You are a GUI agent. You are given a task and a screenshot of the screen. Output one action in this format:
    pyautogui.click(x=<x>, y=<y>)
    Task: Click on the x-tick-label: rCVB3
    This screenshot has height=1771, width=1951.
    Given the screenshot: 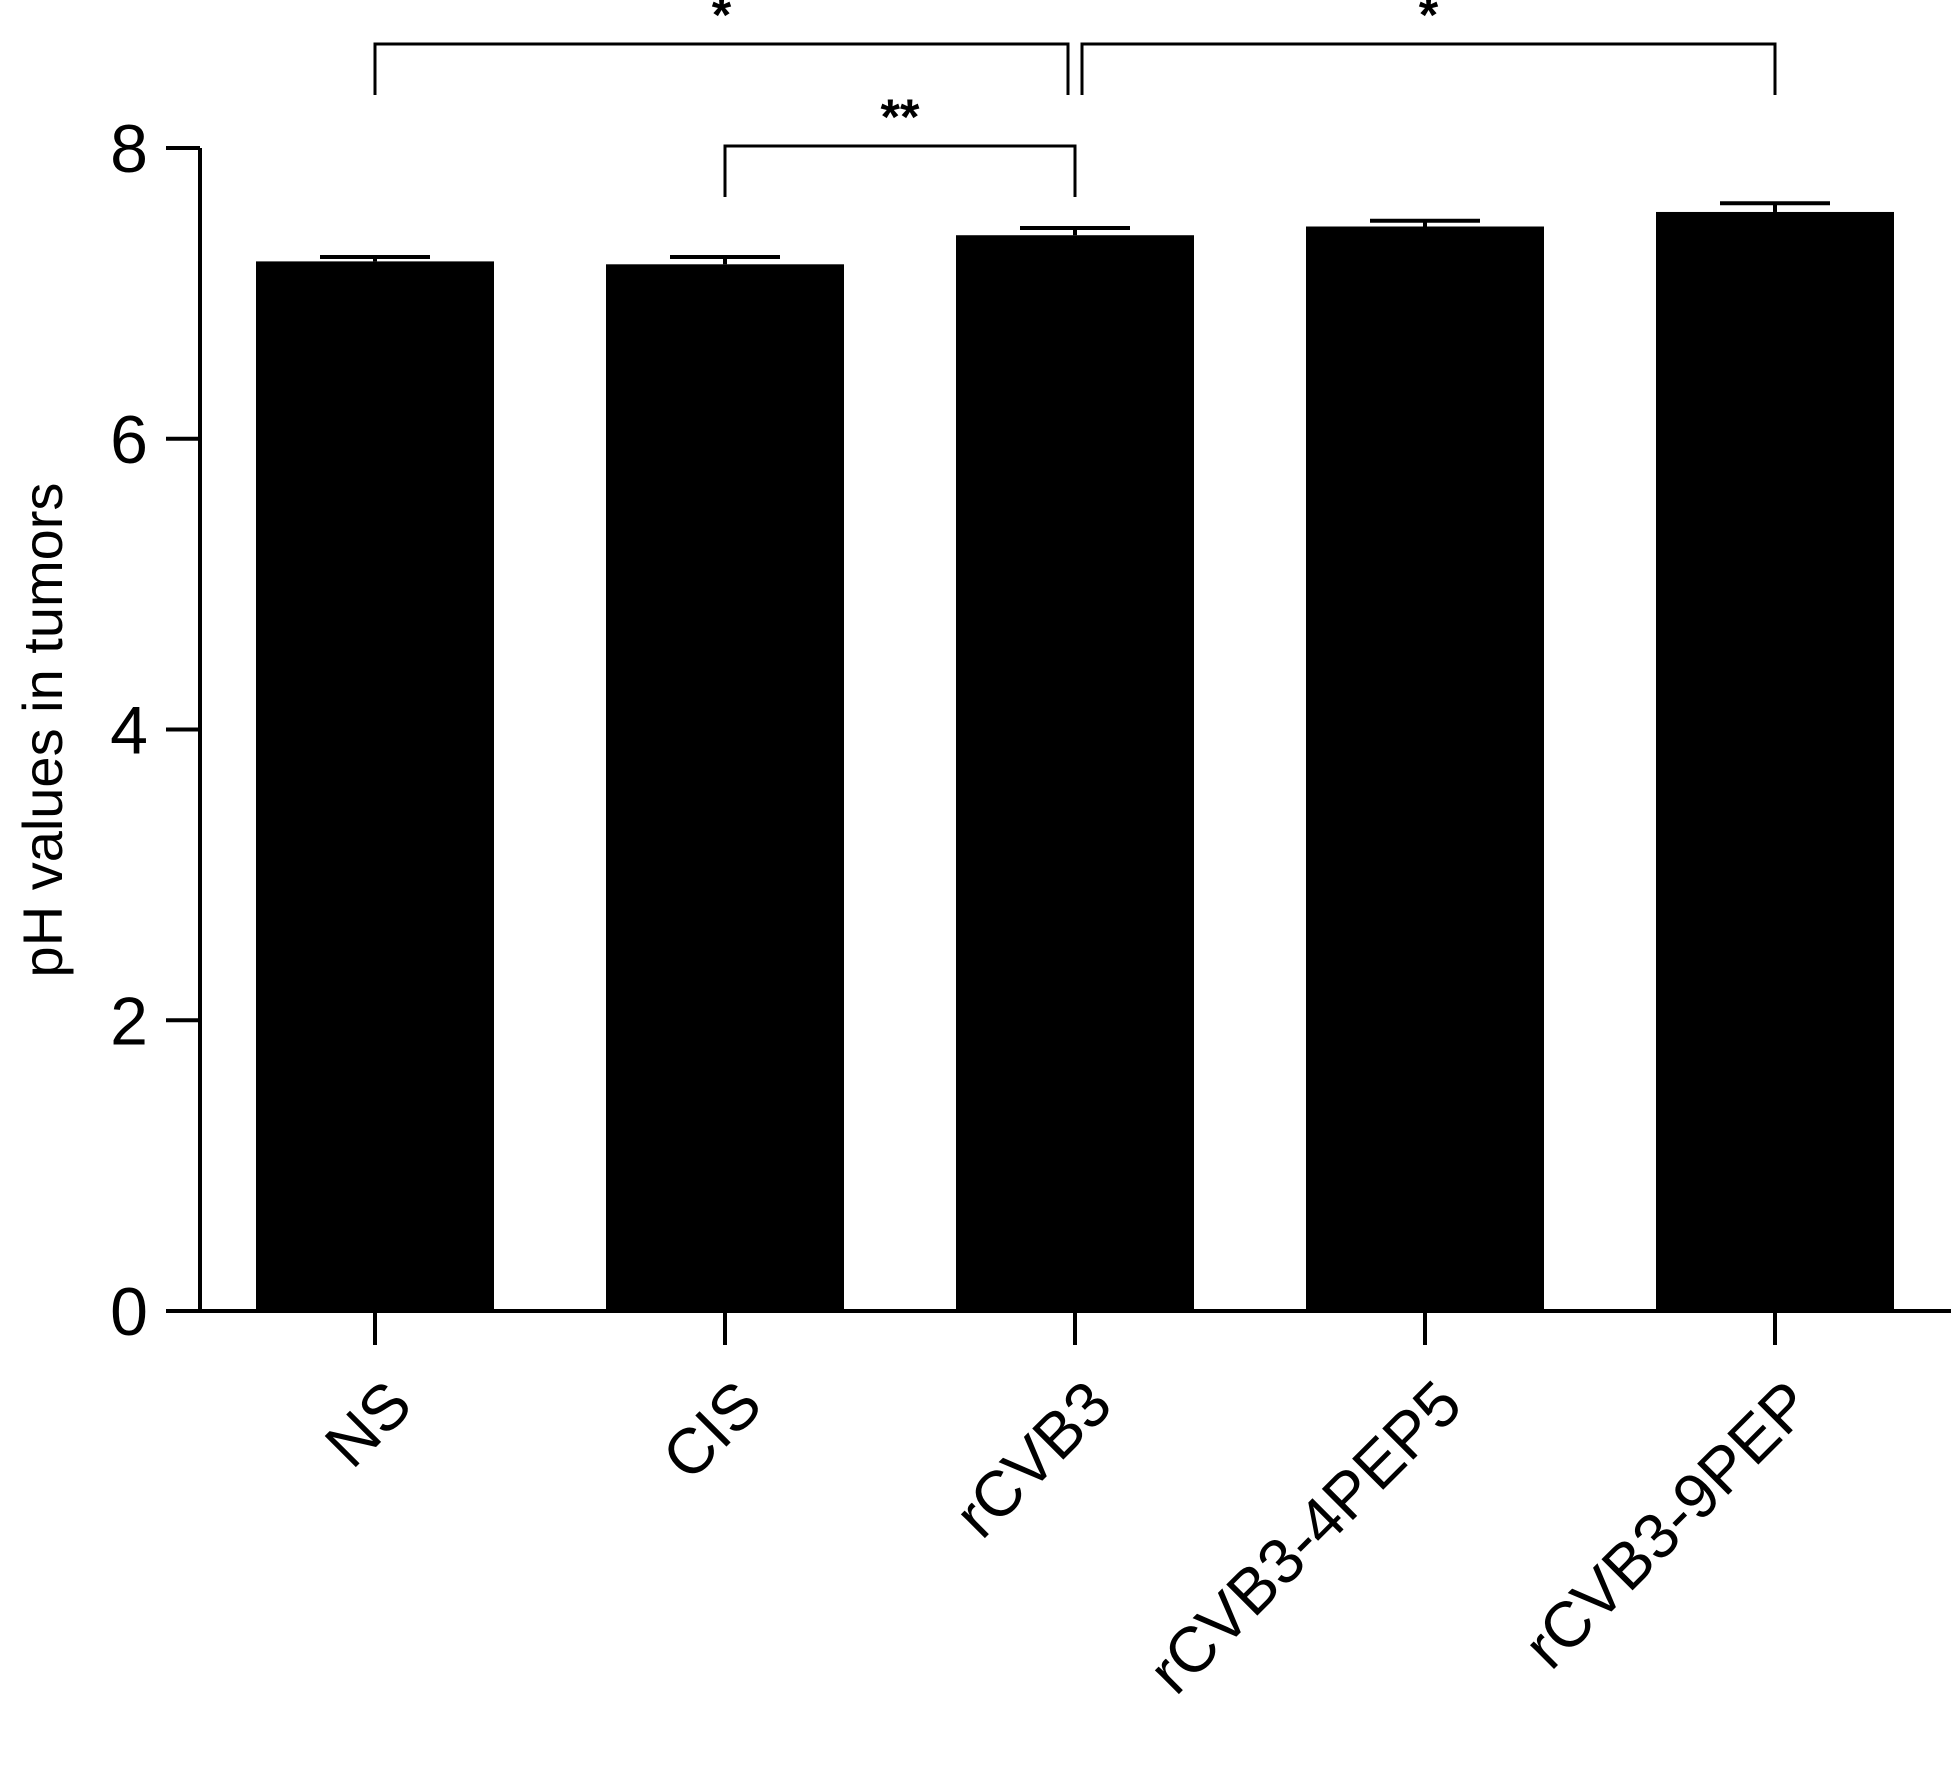 What is the action you would take?
    pyautogui.click(x=1033, y=1459)
    